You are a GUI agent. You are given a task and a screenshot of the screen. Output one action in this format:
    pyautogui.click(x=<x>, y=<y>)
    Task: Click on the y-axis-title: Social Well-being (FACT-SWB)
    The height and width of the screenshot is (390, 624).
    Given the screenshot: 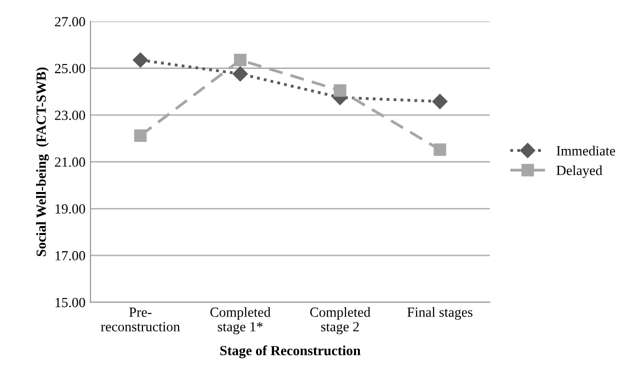 What is the action you would take?
    pyautogui.click(x=42, y=161)
    